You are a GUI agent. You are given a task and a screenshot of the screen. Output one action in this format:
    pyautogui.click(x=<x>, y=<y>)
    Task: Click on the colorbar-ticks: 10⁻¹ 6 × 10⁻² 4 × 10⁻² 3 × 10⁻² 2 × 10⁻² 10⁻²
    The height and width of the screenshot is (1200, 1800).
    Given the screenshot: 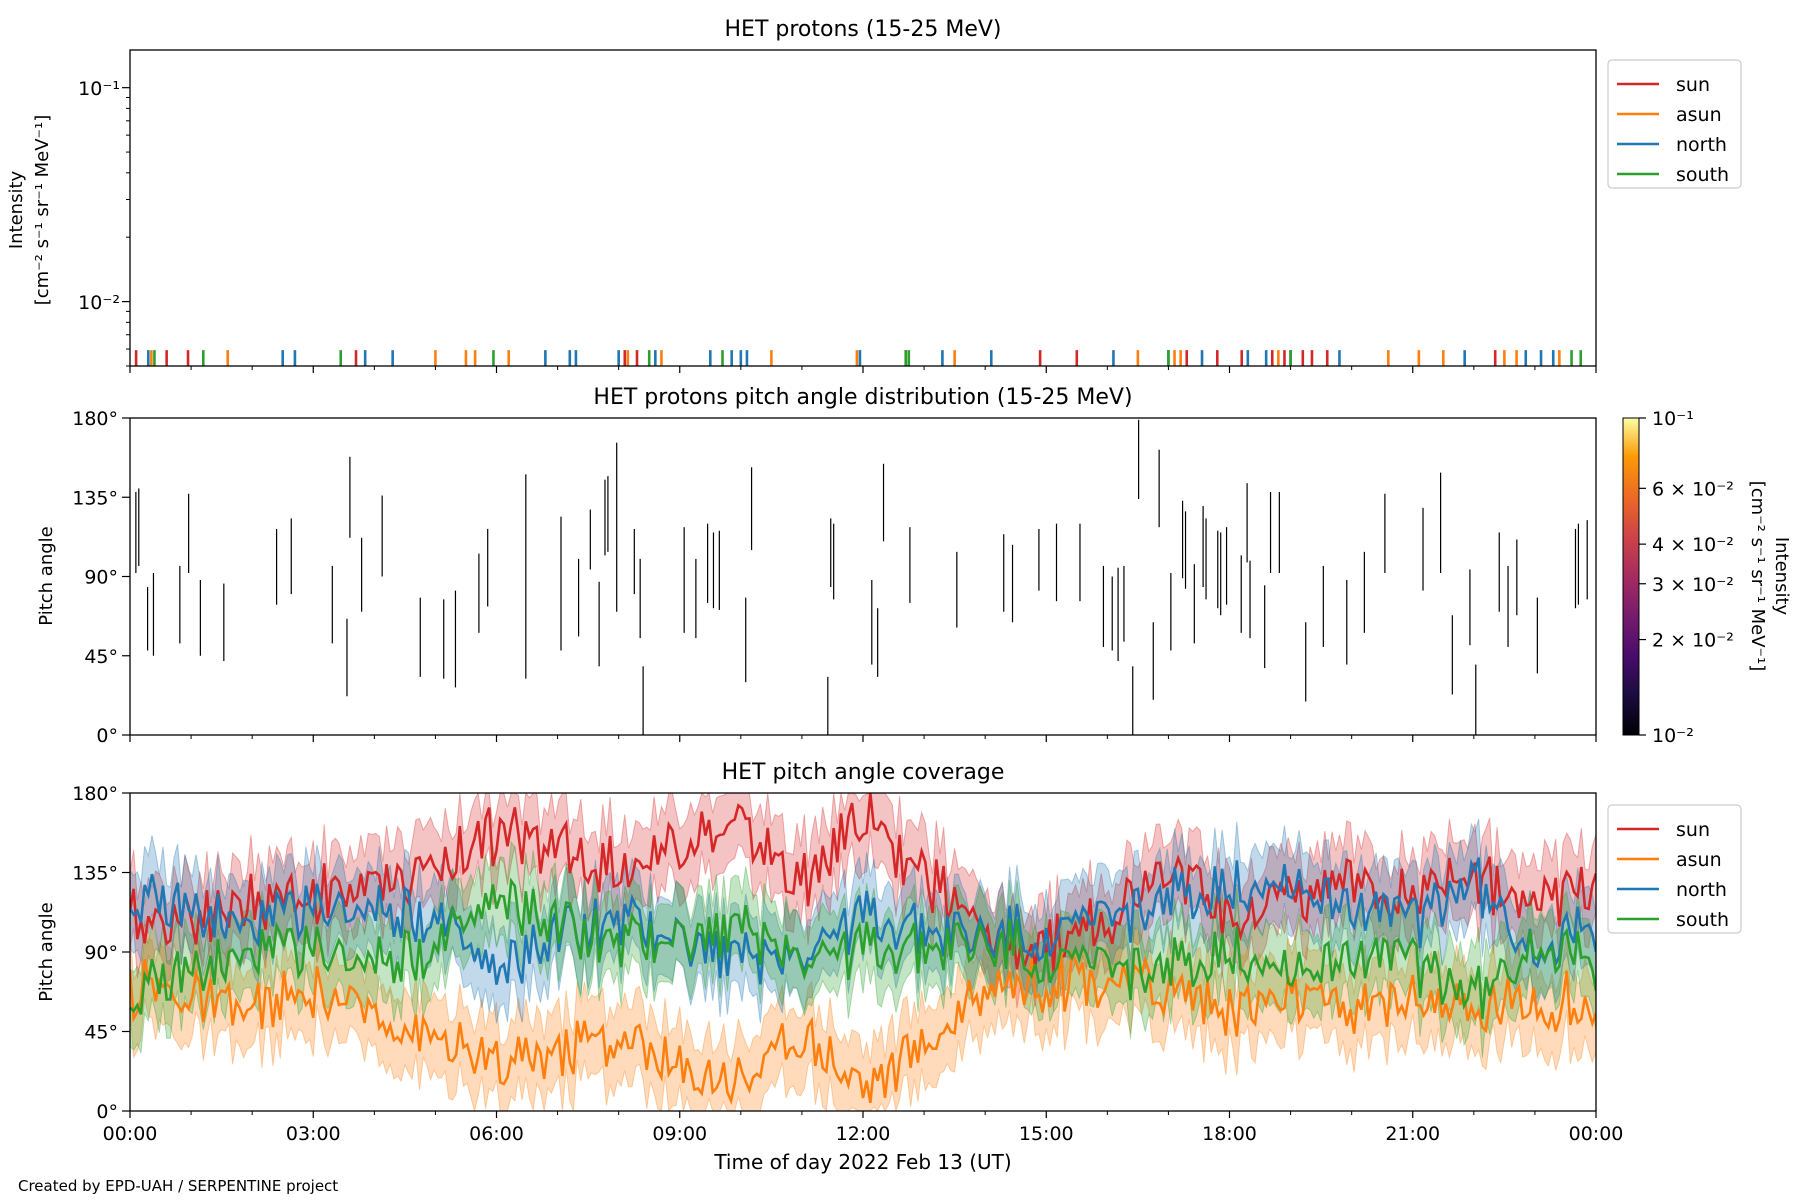 What is the action you would take?
    pyautogui.click(x=1686, y=577)
    